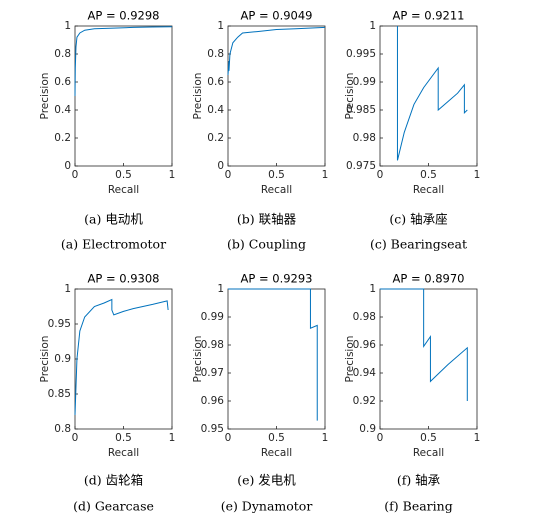 Image resolution: width=538 pixels, height=520 pixels. Describe the element at coordinates (59, 394) in the screenshot. I see `y-tick-label: 0.85` at that location.